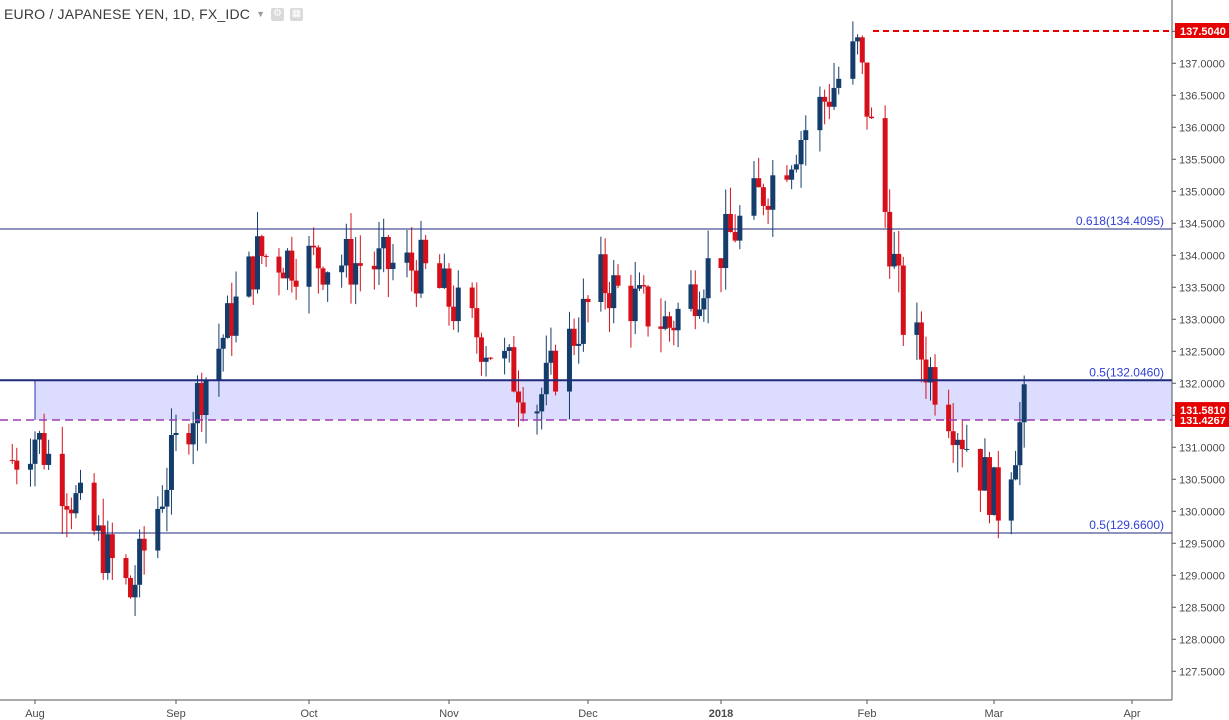  What do you see at coordinates (261, 14) in the screenshot?
I see `chevron-down-icon: ▼` at bounding box center [261, 14].